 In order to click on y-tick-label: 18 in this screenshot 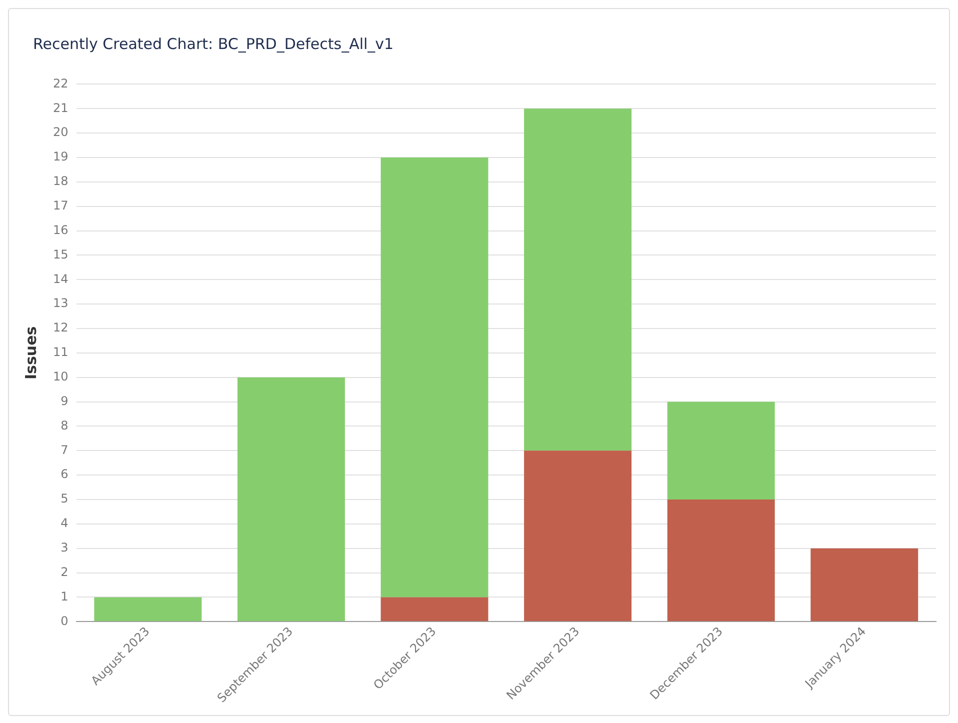, I will do `click(60, 181)`.